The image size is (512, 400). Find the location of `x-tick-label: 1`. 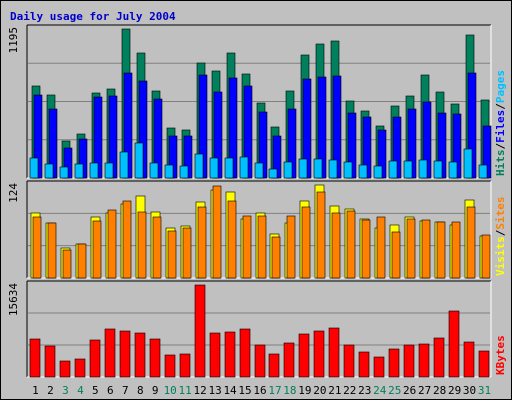

x-tick-label: 1 is located at coordinates (35, 390).